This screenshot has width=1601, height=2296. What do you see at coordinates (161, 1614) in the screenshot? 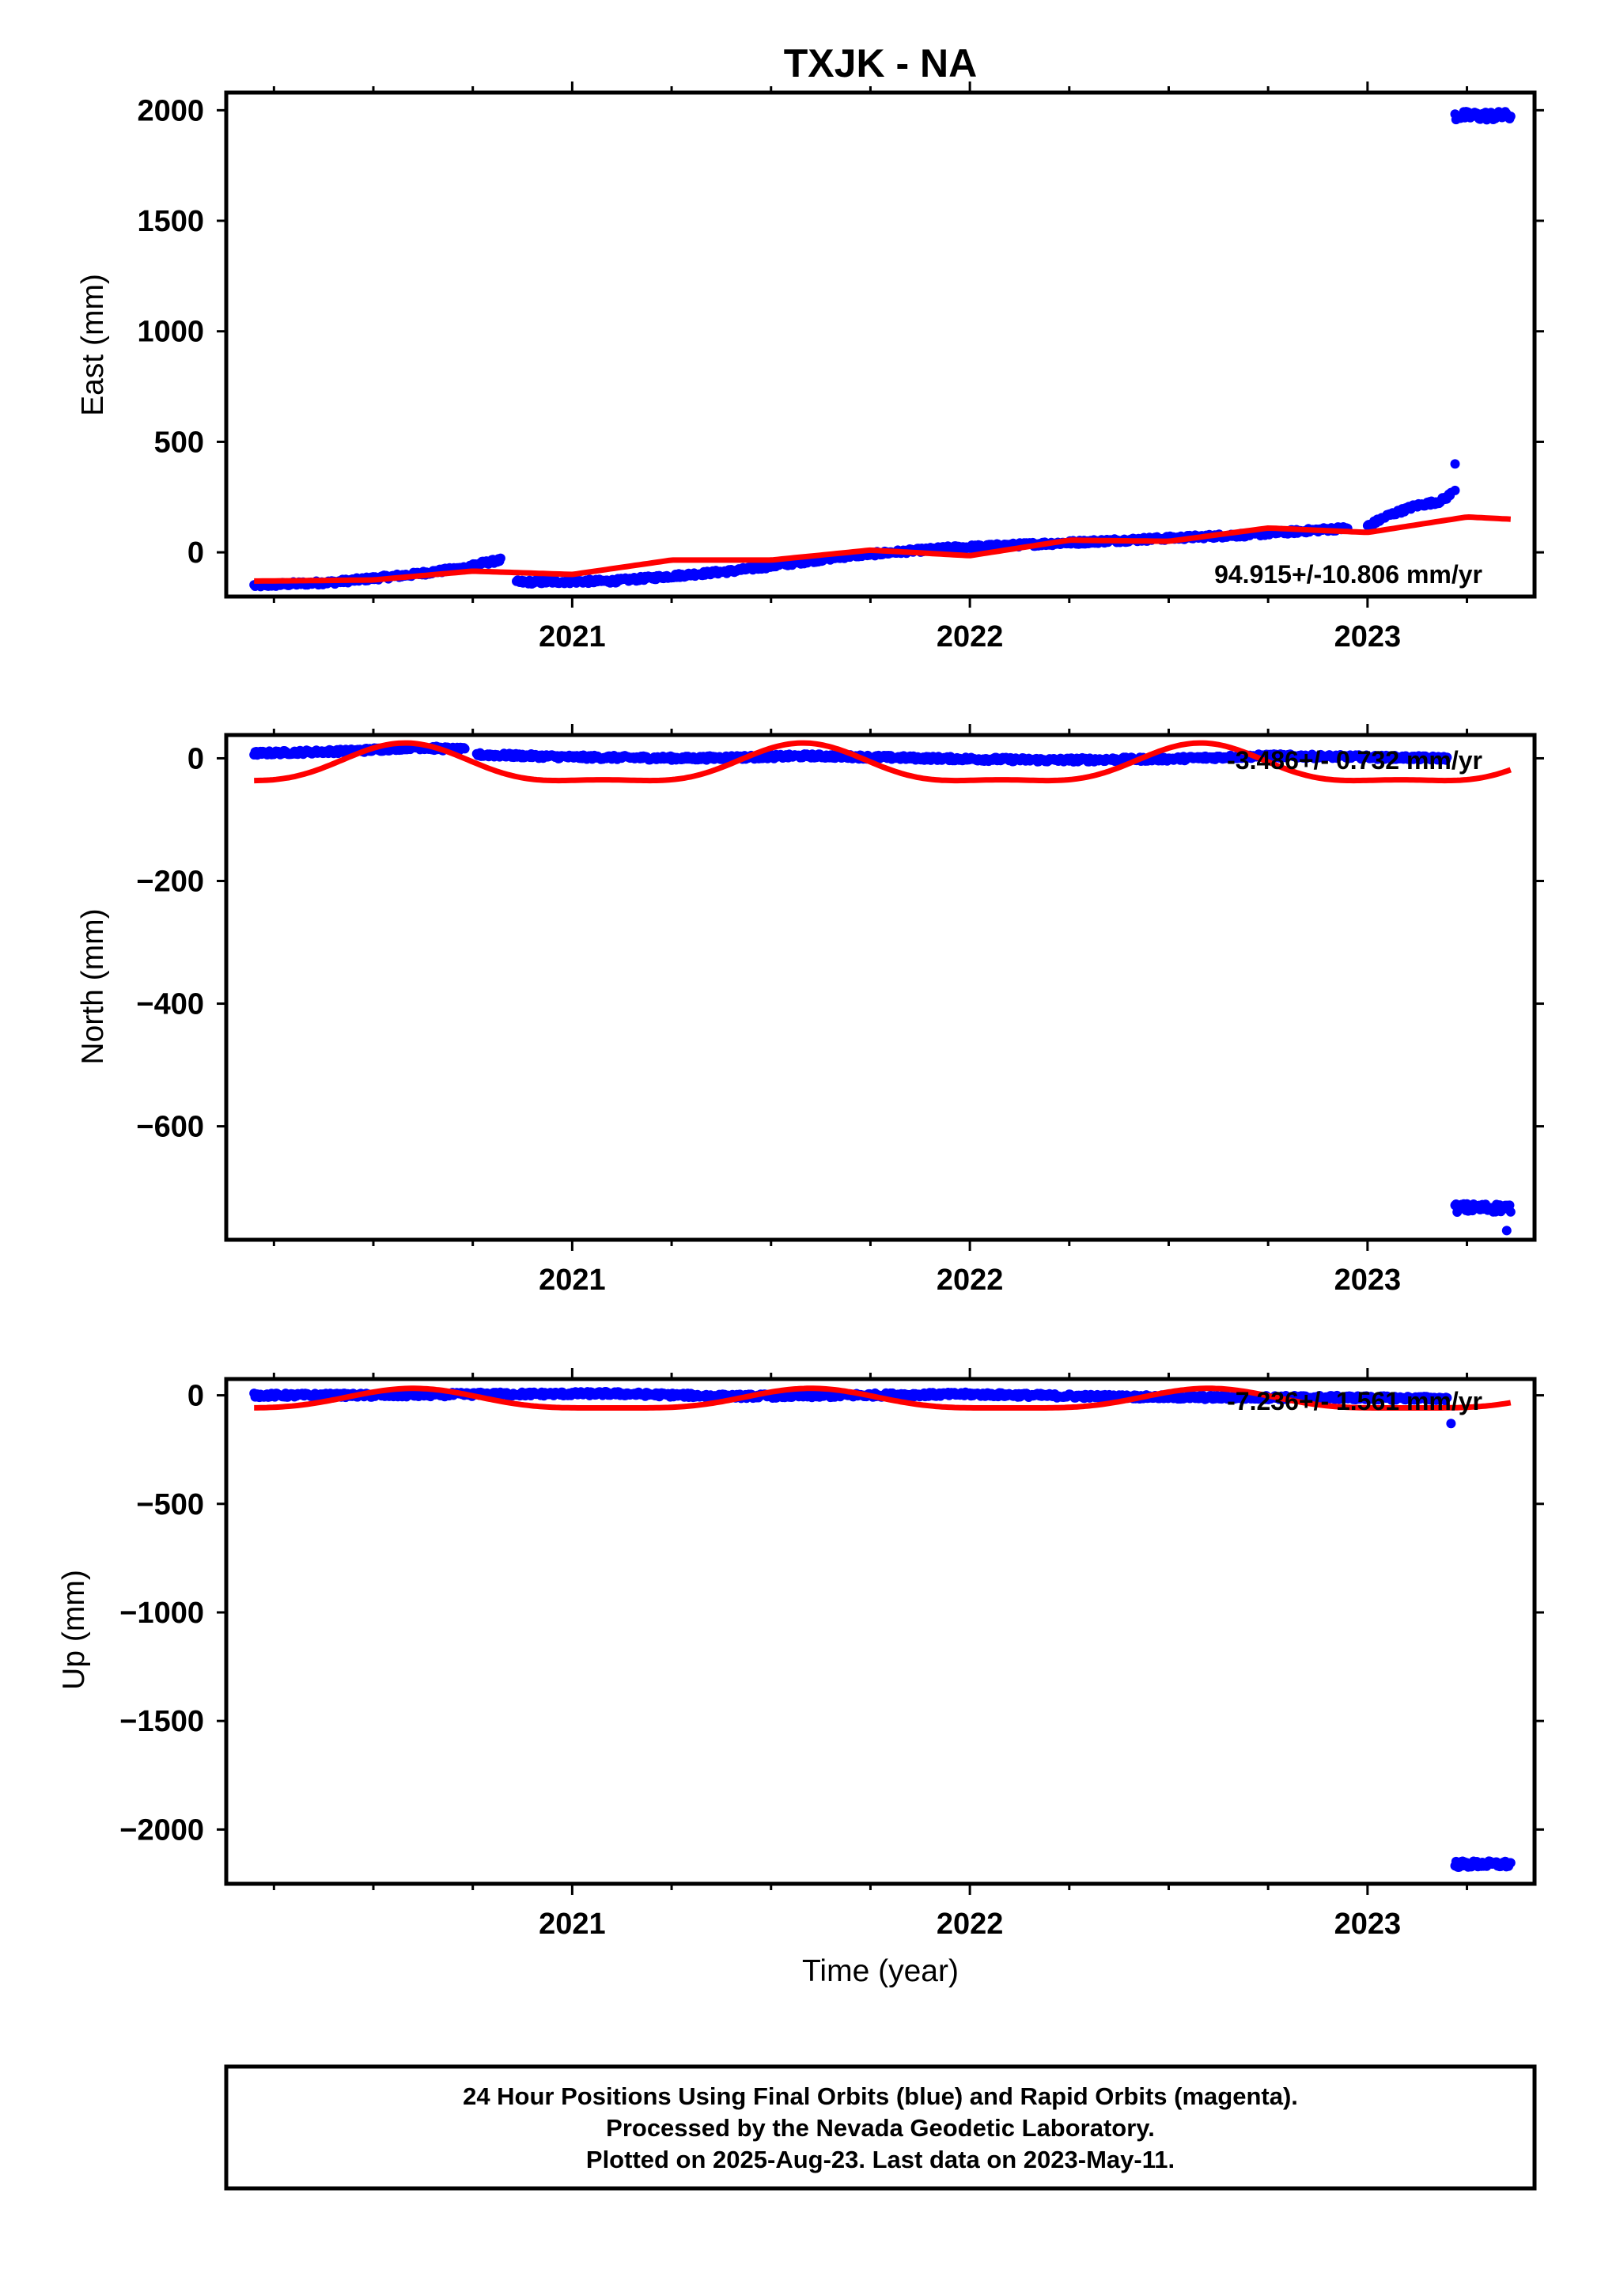
I see `up-ytick-label: −1000` at bounding box center [161, 1614].